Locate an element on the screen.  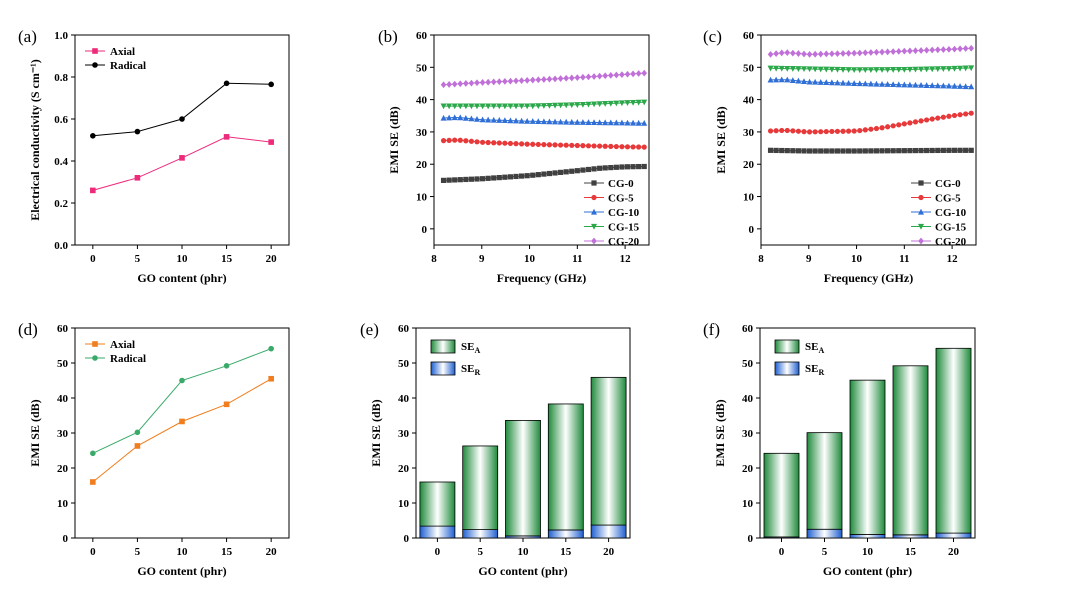
x-tick-label: 15 is located at coordinates (566, 552).